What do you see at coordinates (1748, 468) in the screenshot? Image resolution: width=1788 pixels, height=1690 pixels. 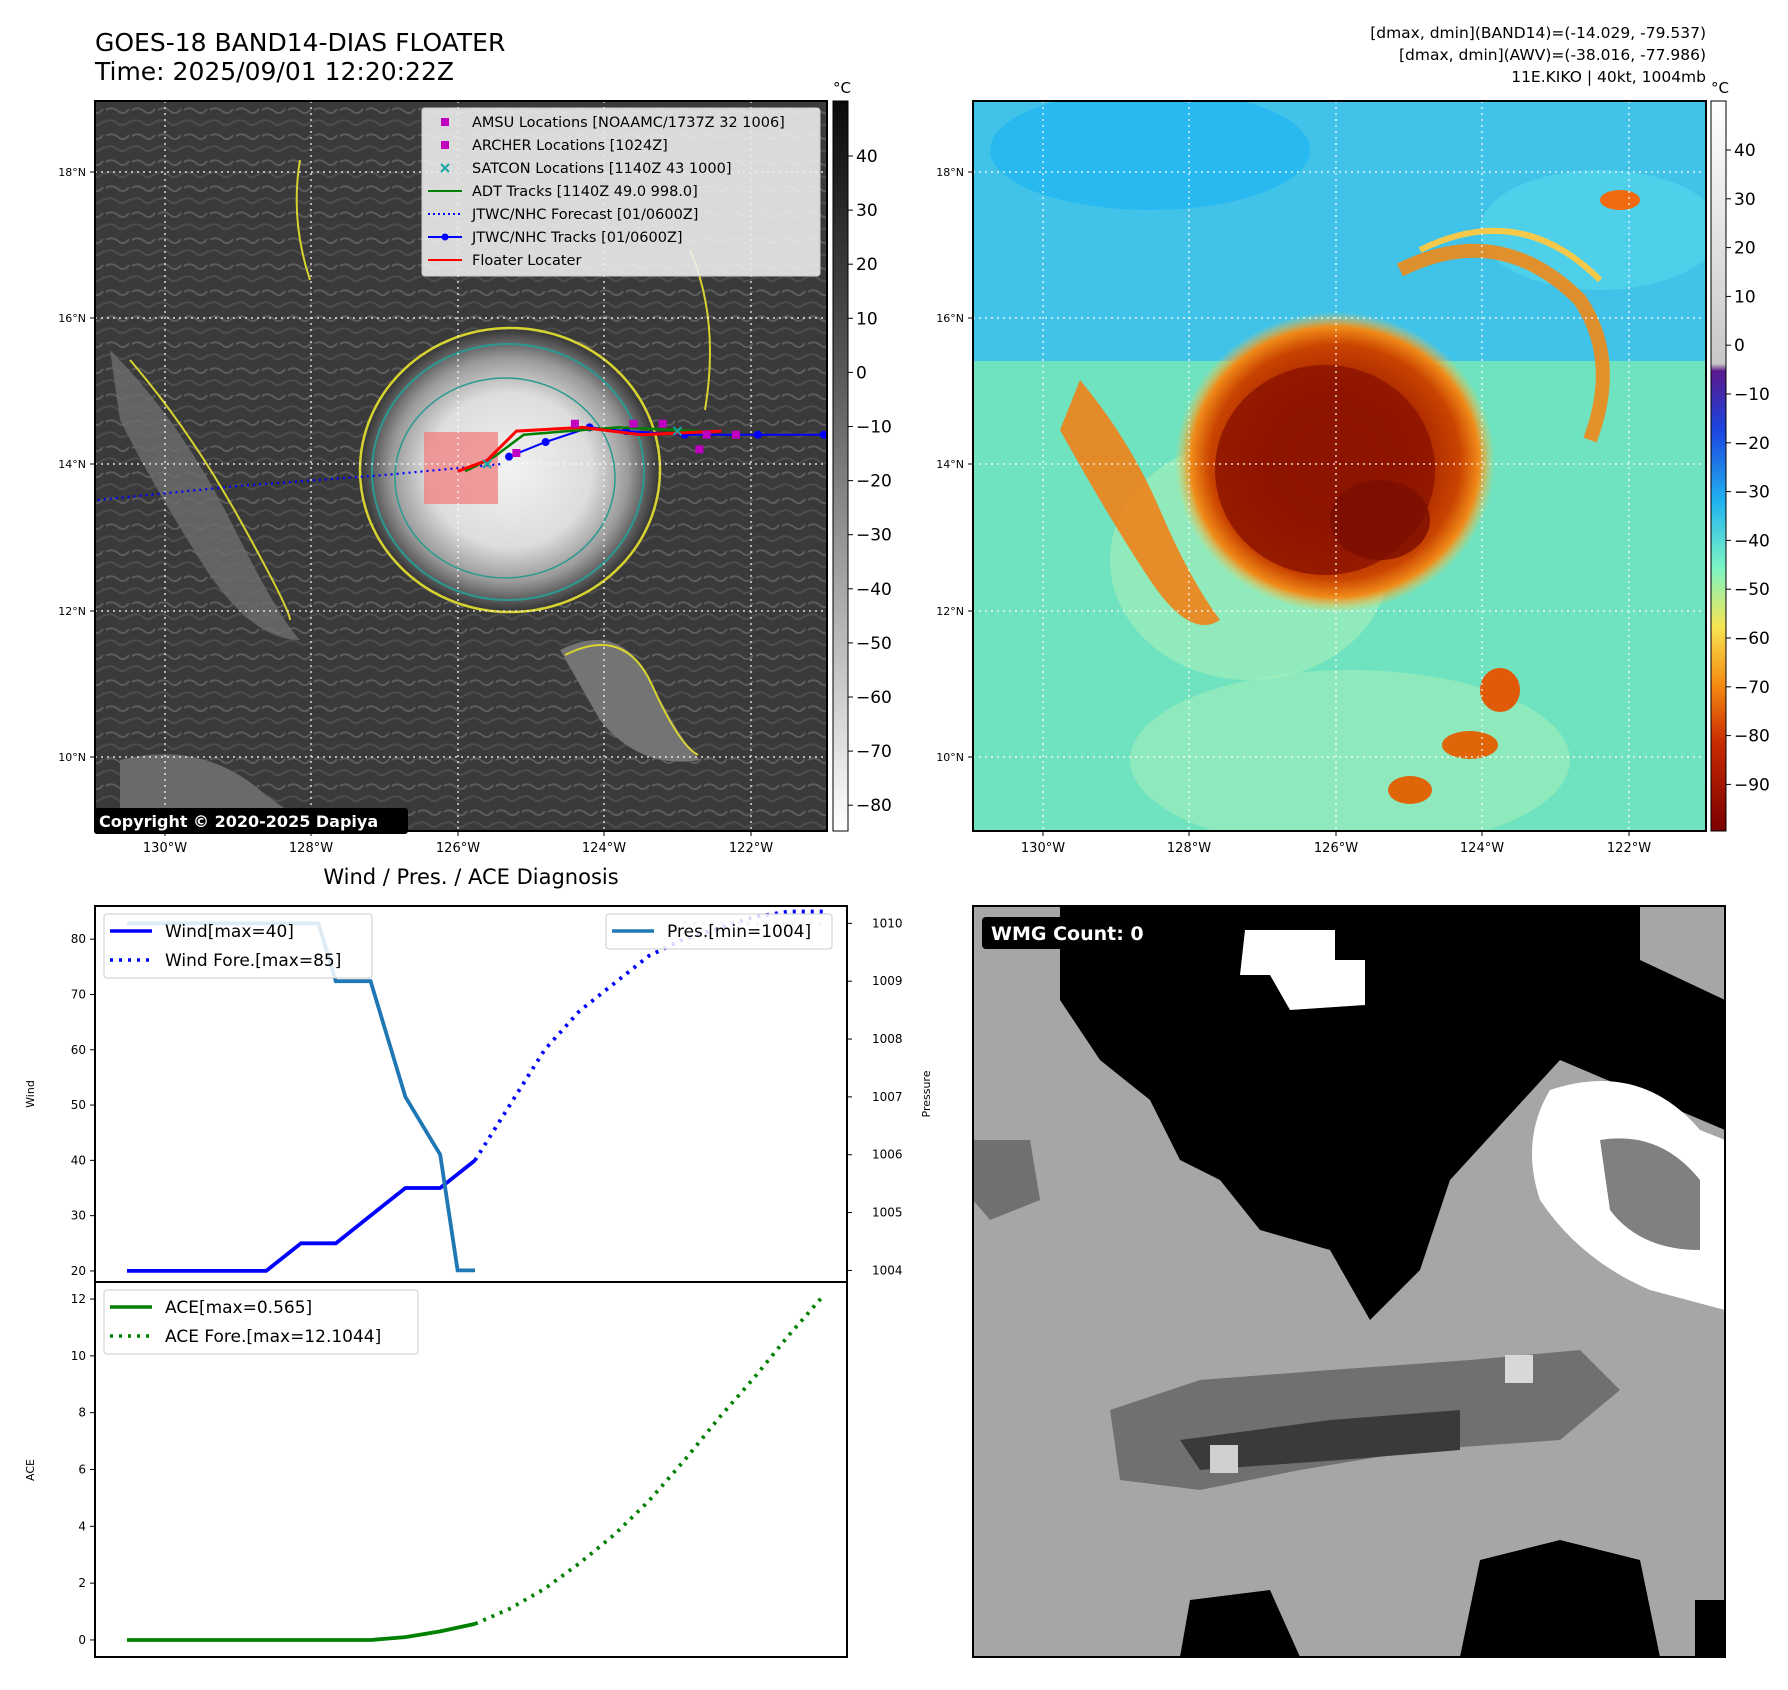 I see `temp-colorbar-ticks: 40 30 20 10 0 −10 −20 −30 −40 −50 −60 −70 −80 −90` at bounding box center [1748, 468].